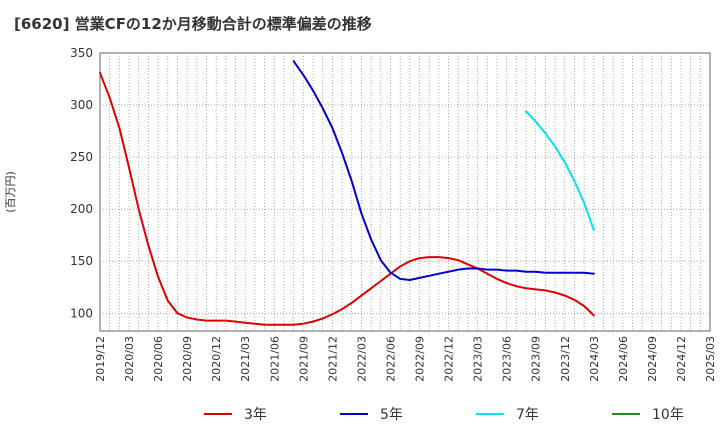 Image resolution: width=720 pixels, height=440 pixels. Describe the element at coordinates (391, 415) in the screenshot. I see `legend-label-2: 5年` at that location.